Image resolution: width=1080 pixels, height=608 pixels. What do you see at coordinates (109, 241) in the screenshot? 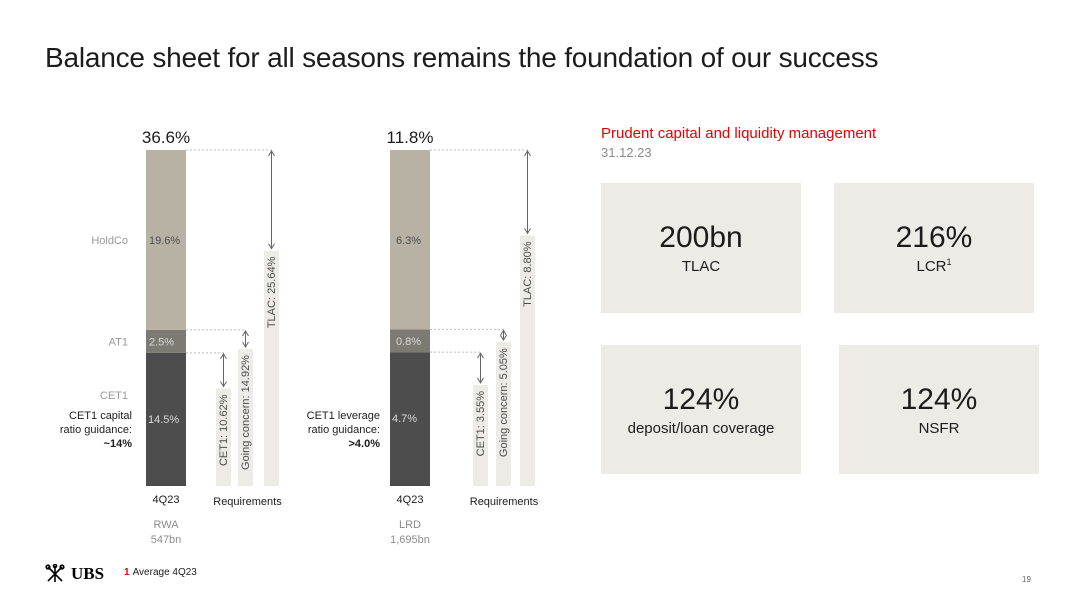
I see `segment-name-label: HoldCo` at bounding box center [109, 241].